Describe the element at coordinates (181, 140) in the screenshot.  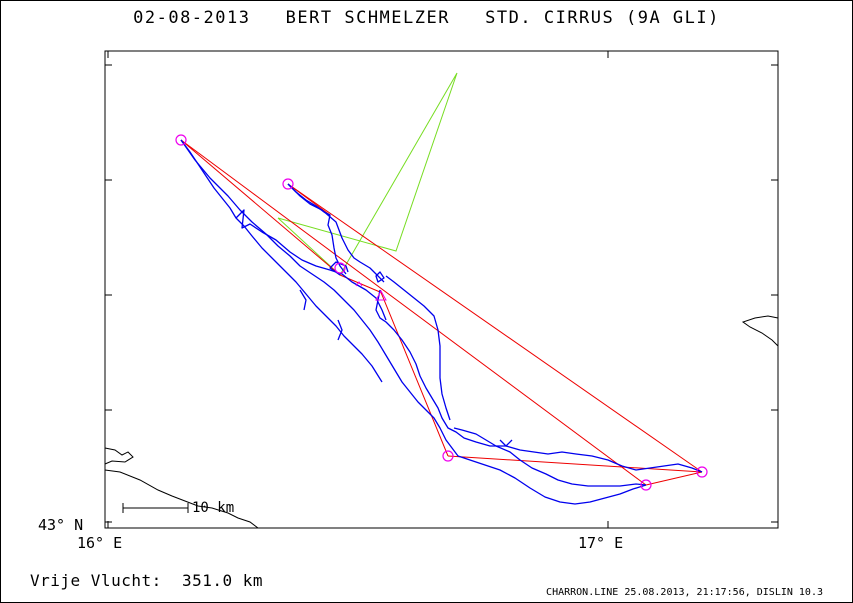
I see `turnpoint-start` at that location.